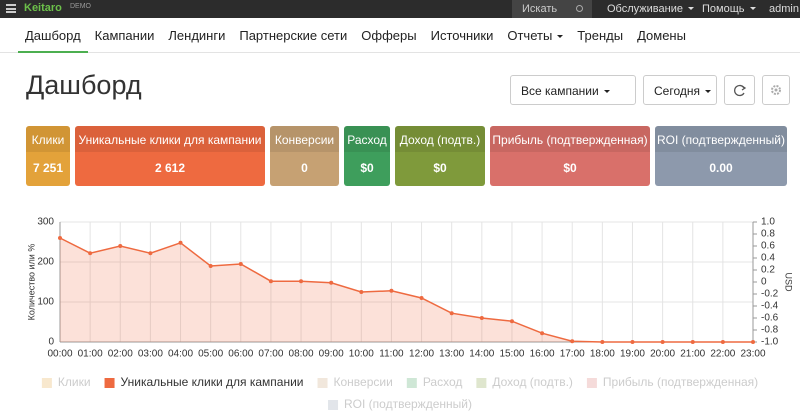  Describe the element at coordinates (31, 282) in the screenshot. I see `y-axis-title: Количество или %` at that location.